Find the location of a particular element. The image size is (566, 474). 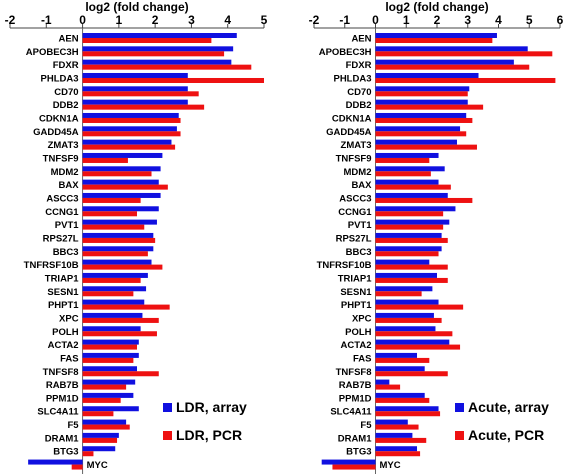

gene-label: RPS27L is located at coordinates (61, 238).